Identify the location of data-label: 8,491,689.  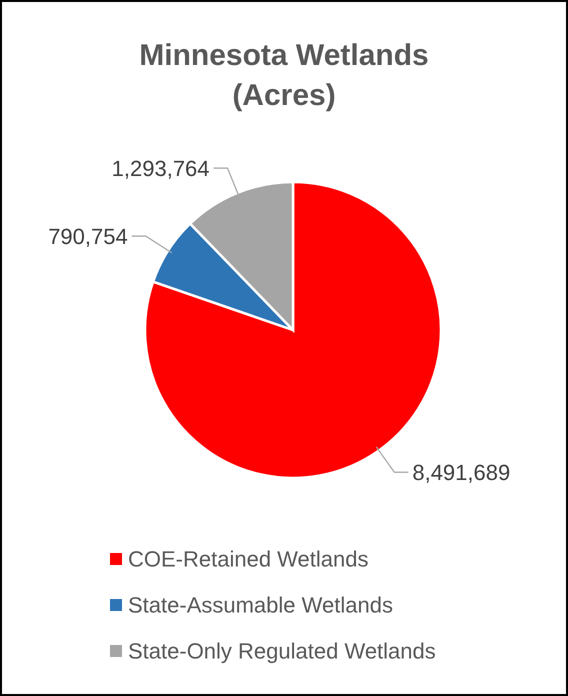
(461, 472).